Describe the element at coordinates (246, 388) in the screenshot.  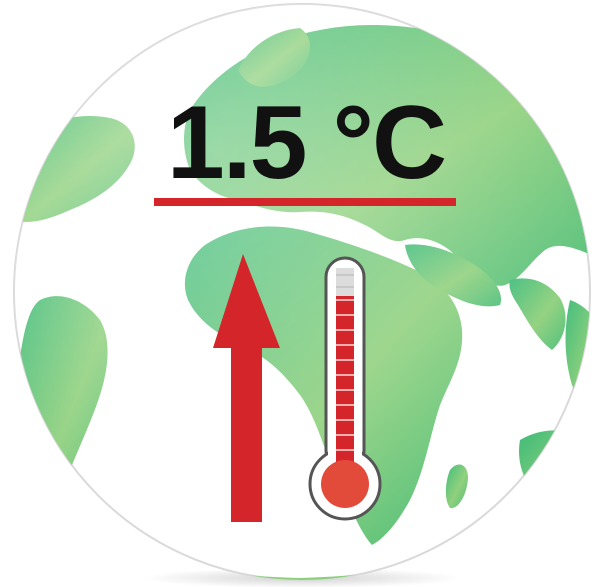
I see `up-arrow-icon` at that location.